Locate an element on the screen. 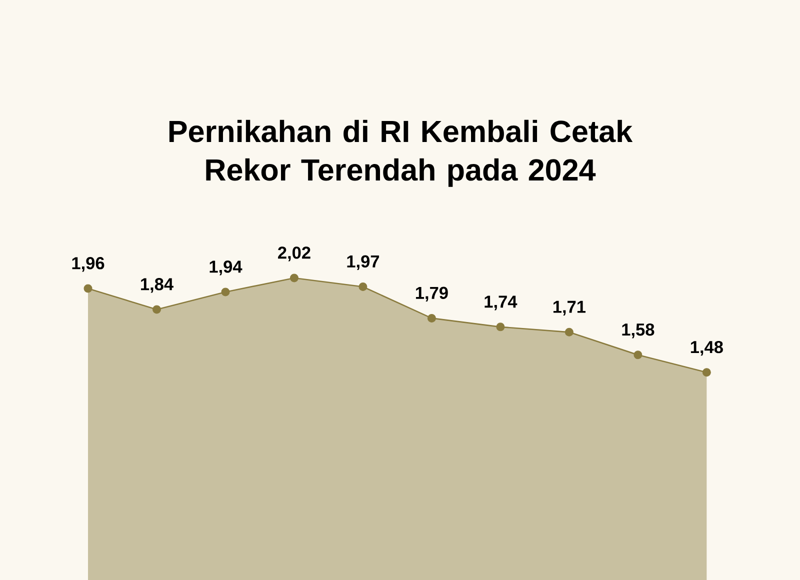 The image size is (800, 580). data-label: 1,97 is located at coordinates (363, 262).